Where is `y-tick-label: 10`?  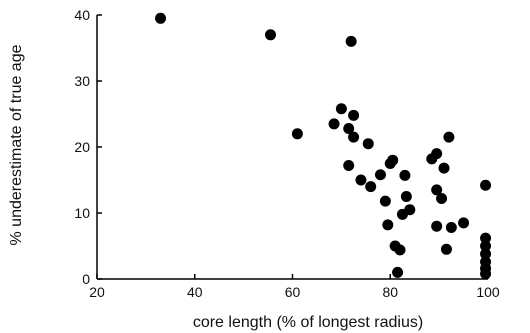
y-tick-label: 10 is located at coordinates (82, 213).